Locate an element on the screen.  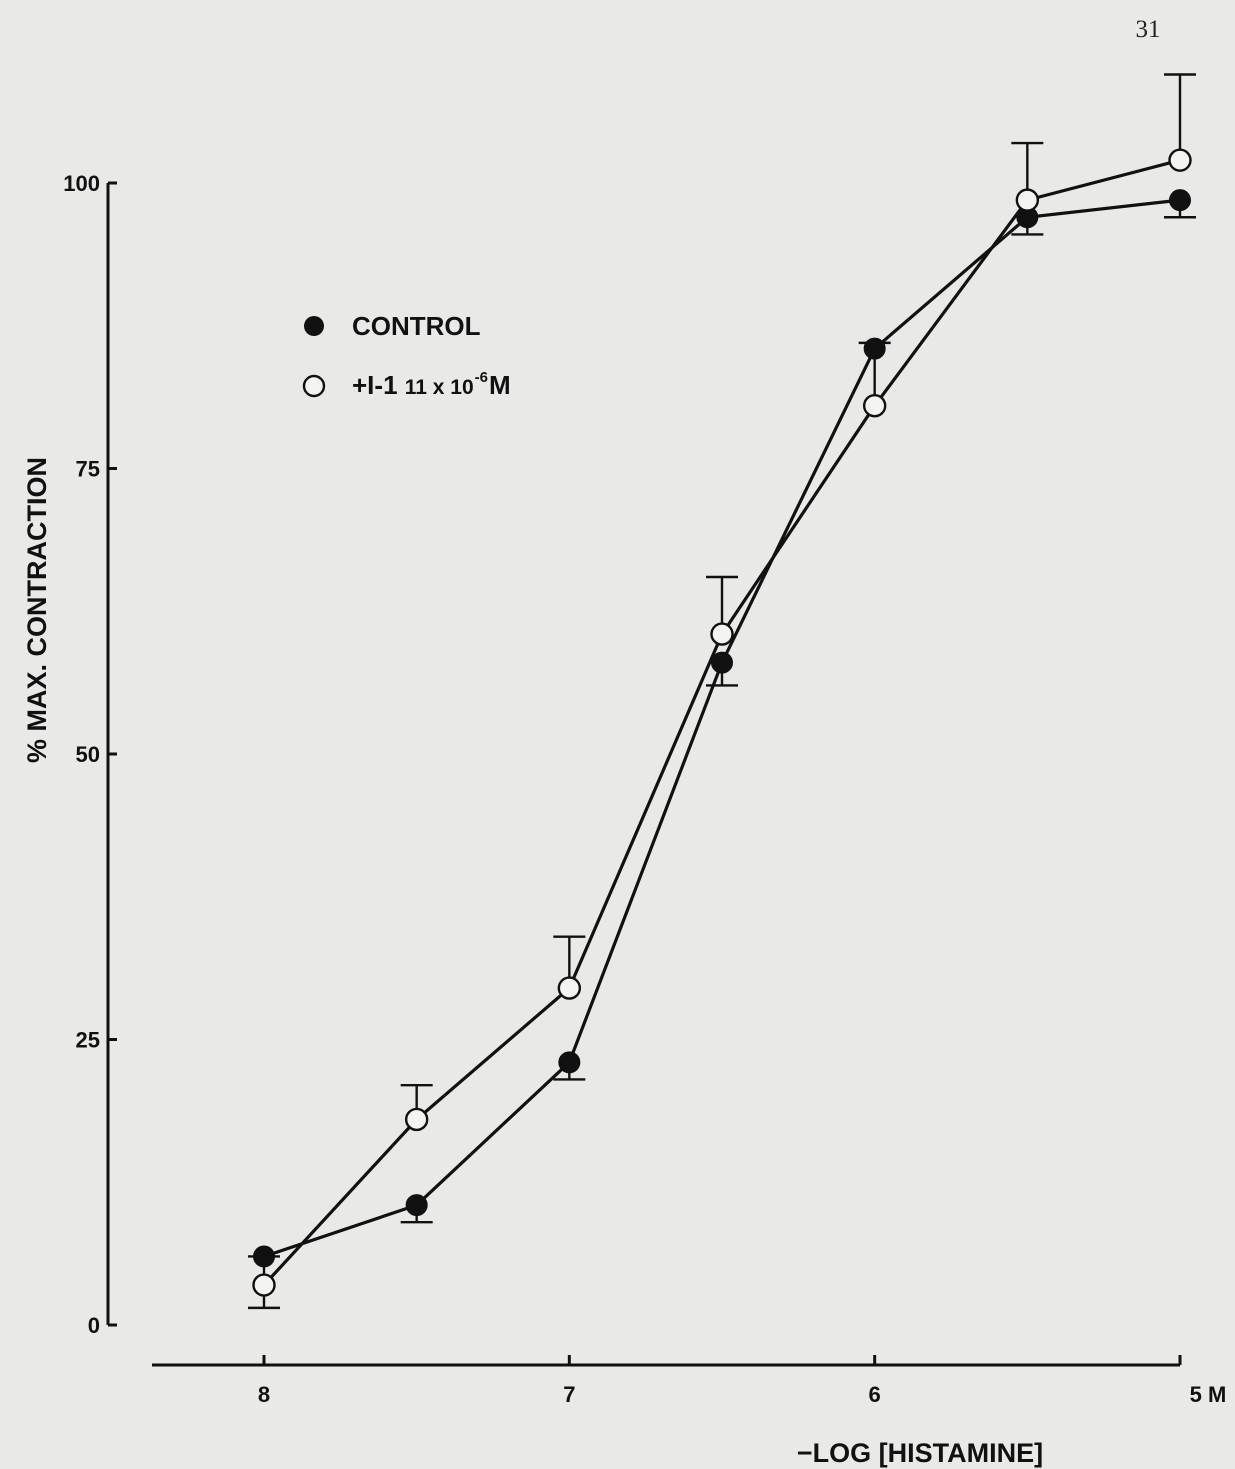
legend-marker-i1 is located at coordinates (314, 386).